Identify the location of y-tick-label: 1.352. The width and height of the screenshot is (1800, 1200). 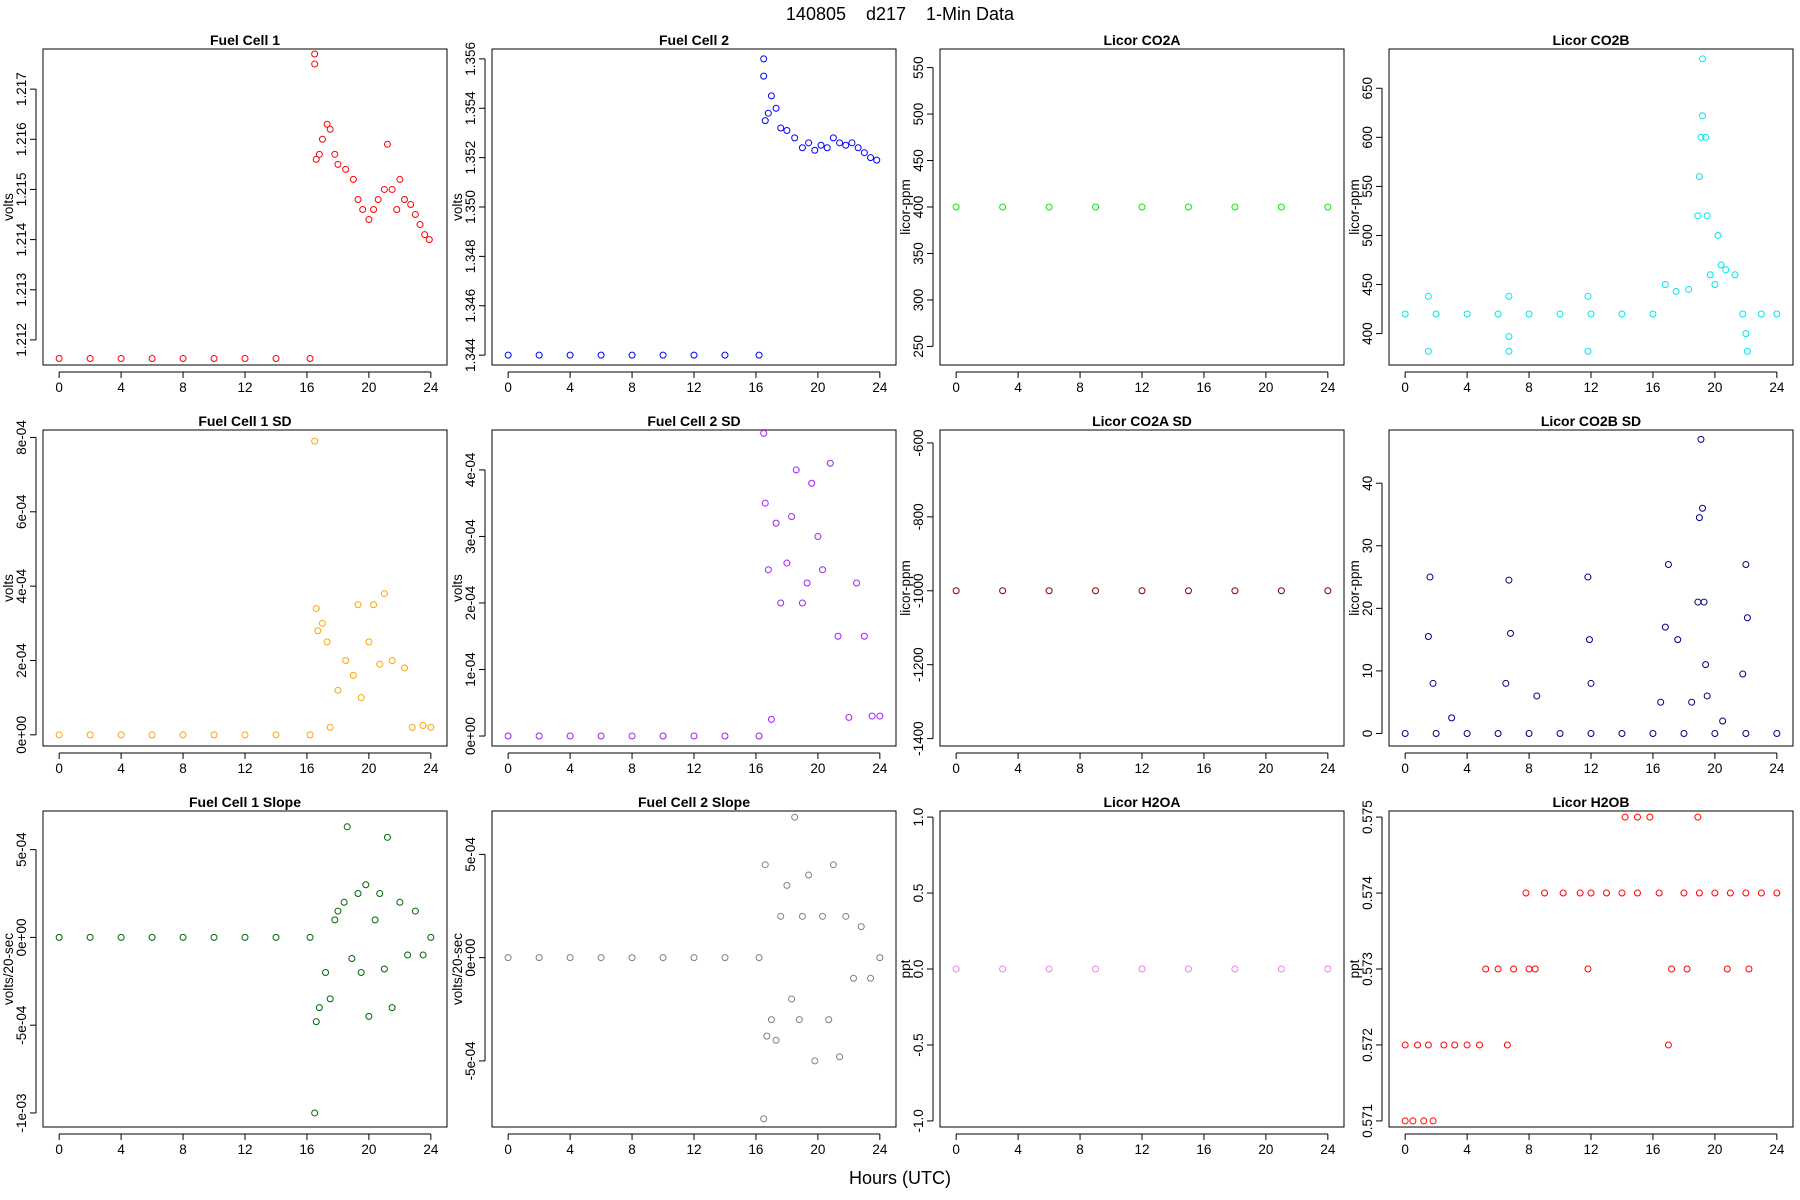
(470, 158).